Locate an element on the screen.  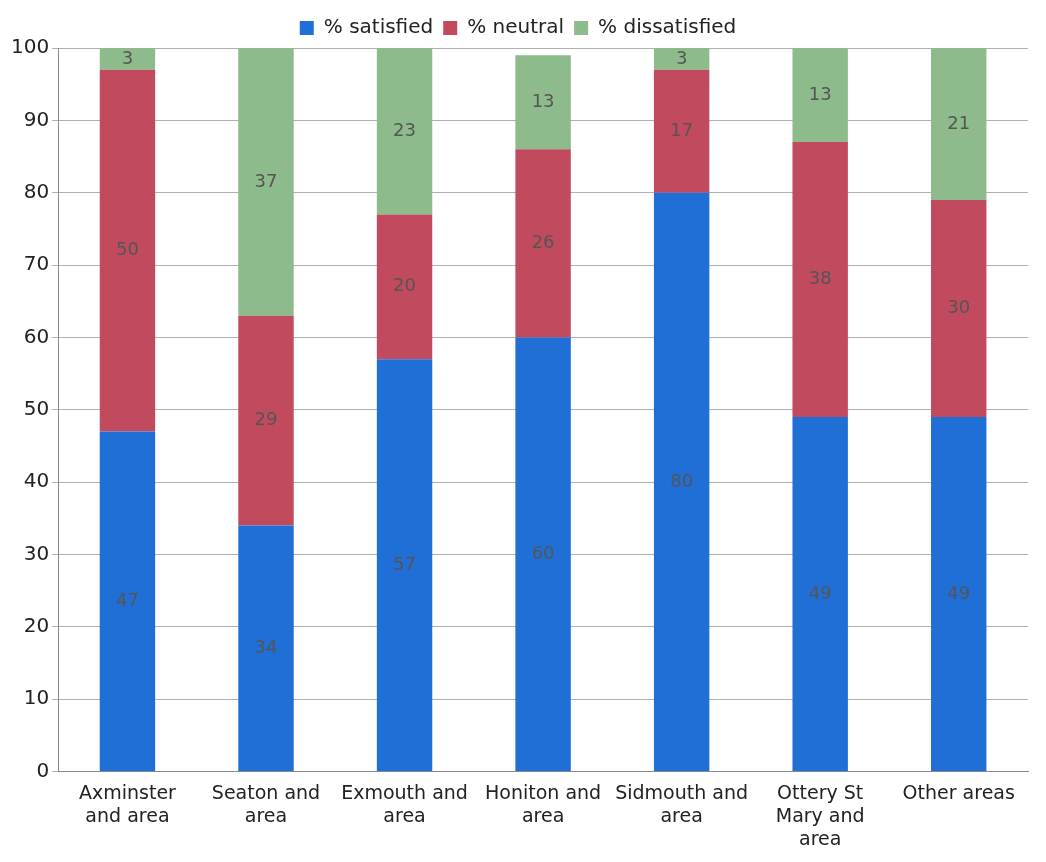
data-label: 30 is located at coordinates (959, 307).